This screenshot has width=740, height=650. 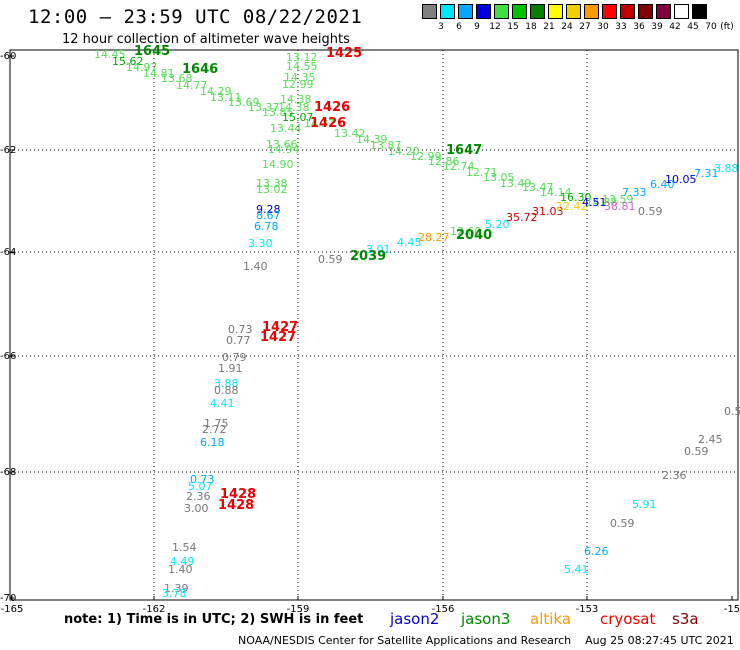 What do you see at coordinates (474, 235) in the screenshot?
I see `pass-time-label: 2040` at bounding box center [474, 235].